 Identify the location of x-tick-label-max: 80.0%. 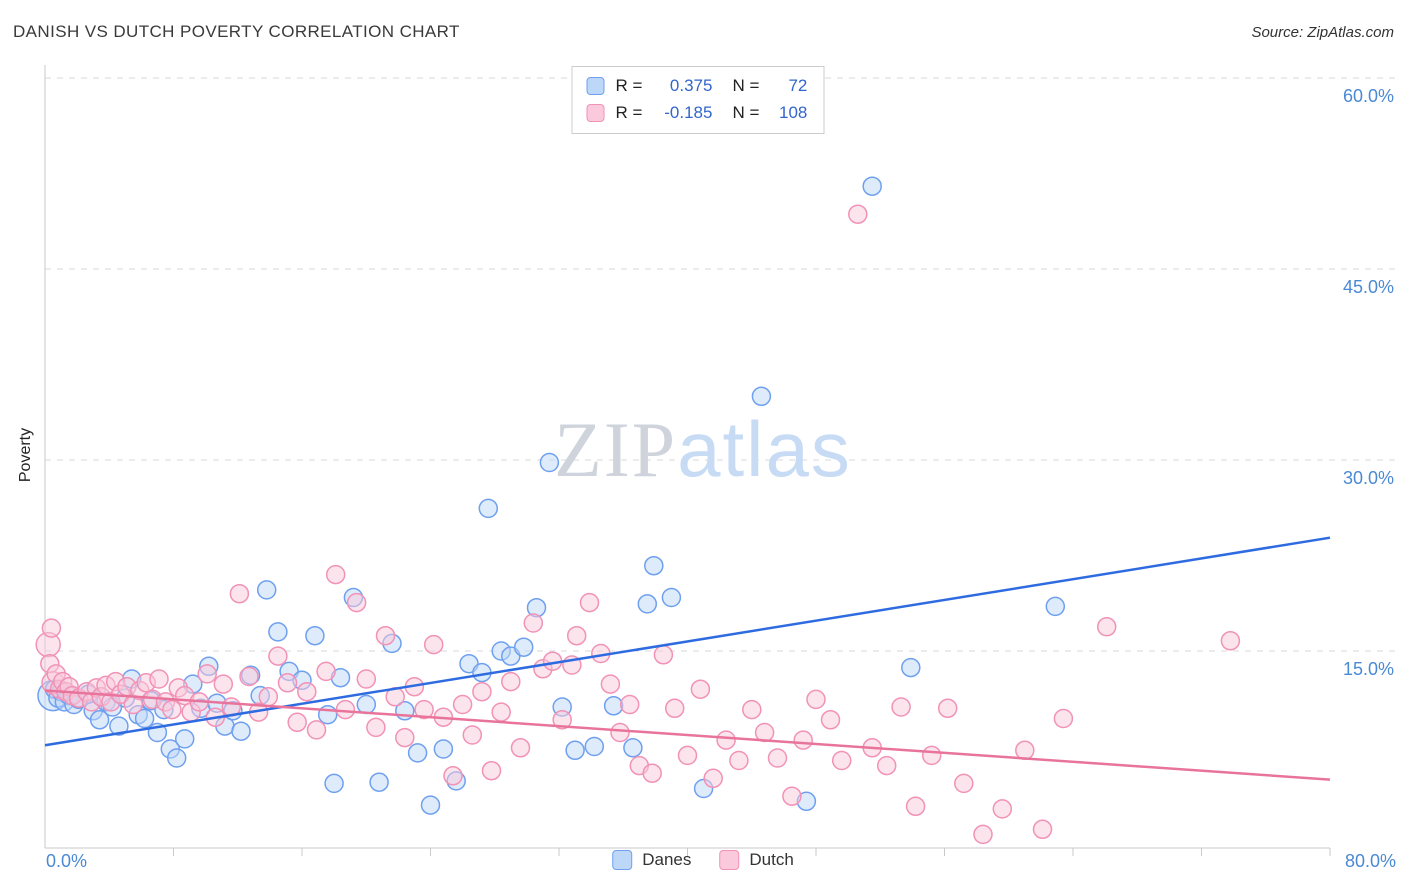
(1370, 861).